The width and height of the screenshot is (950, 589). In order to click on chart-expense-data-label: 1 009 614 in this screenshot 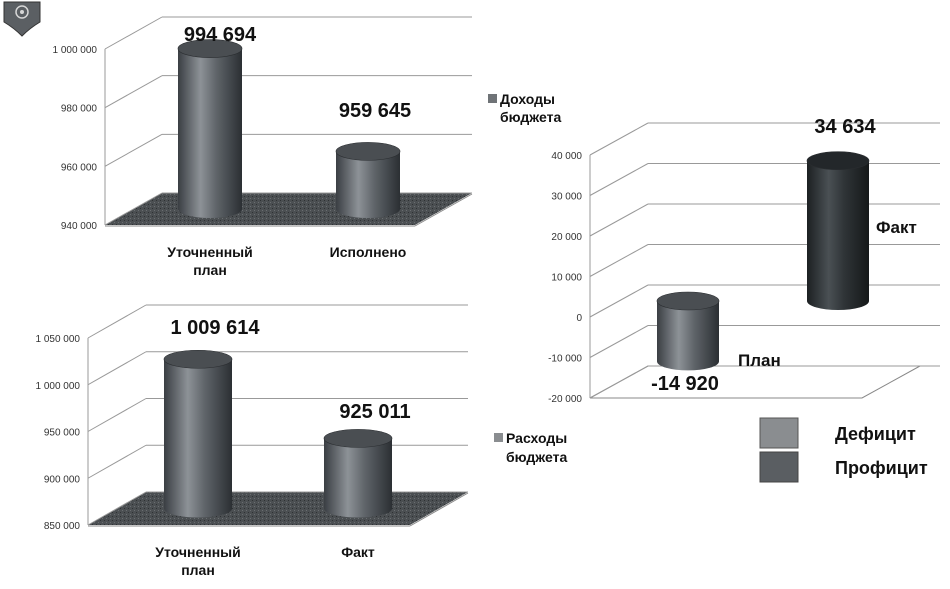, I will do `click(216, 328)`.